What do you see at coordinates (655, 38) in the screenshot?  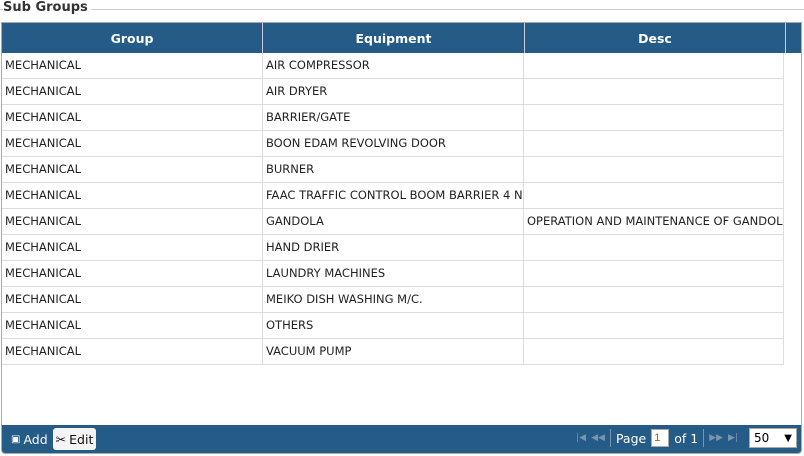 I see `column-header-desc: Desc` at bounding box center [655, 38].